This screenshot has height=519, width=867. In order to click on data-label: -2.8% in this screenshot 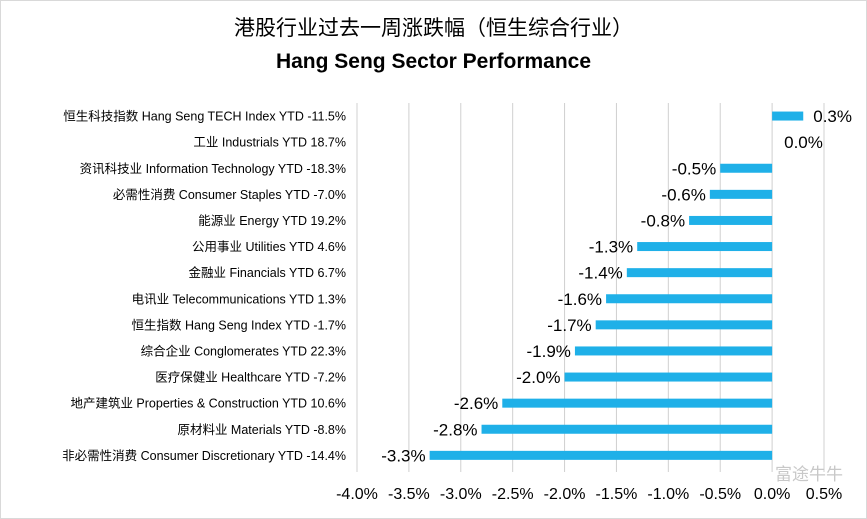, I will do `click(455, 429)`.